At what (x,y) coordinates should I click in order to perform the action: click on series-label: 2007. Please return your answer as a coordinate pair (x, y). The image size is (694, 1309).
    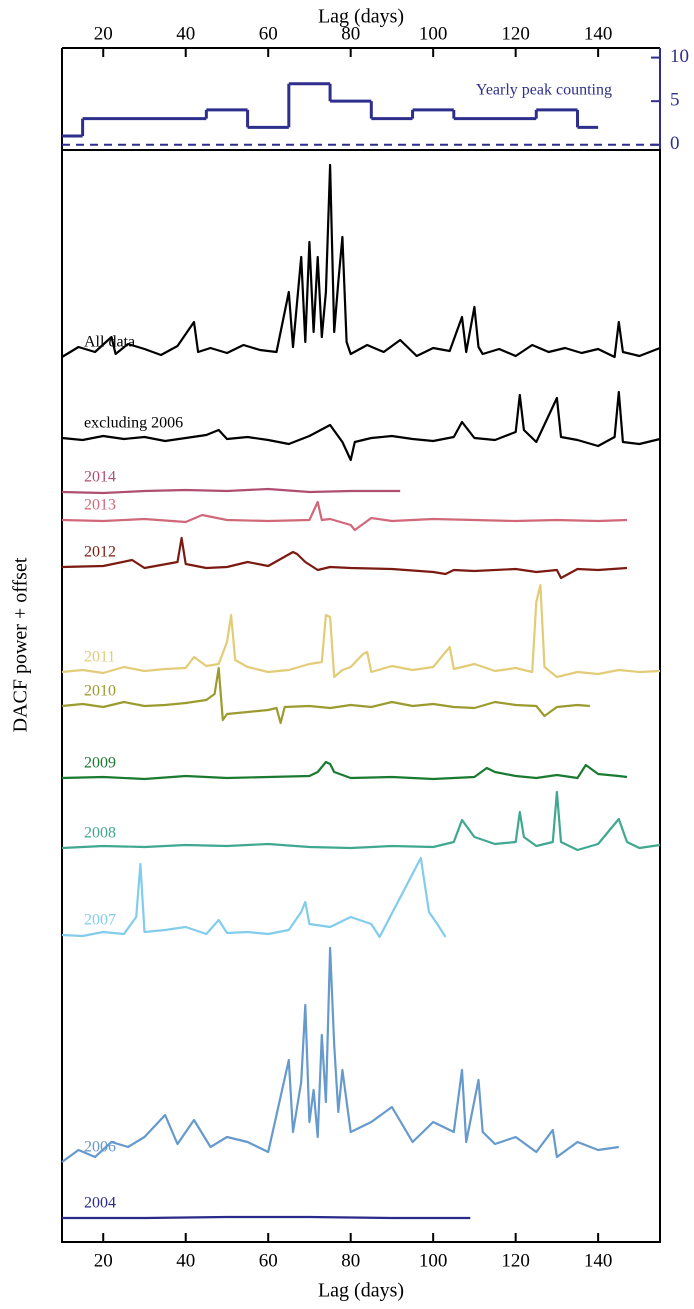
    Looking at the image, I should click on (100, 920).